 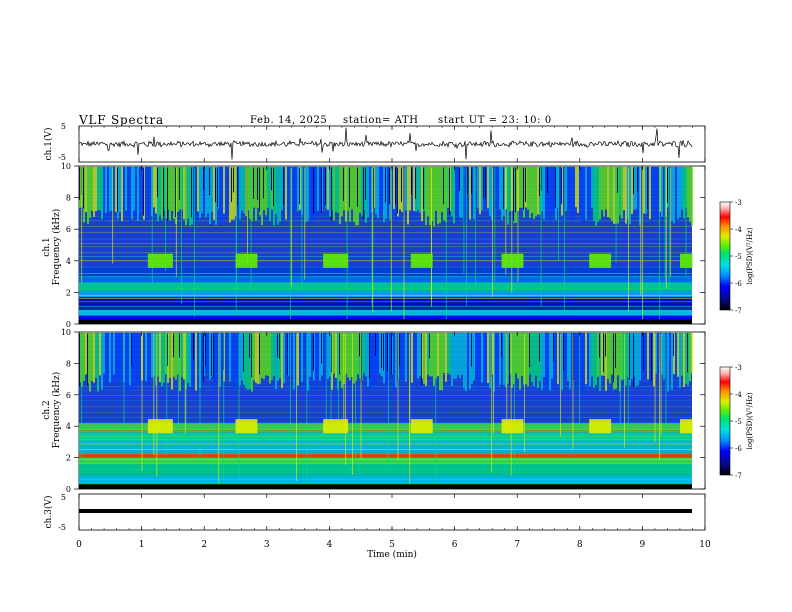 What do you see at coordinates (750, 255) in the screenshot?
I see `ch1-colorbar-label: log(PSD)(V²/Hz)` at bounding box center [750, 255].